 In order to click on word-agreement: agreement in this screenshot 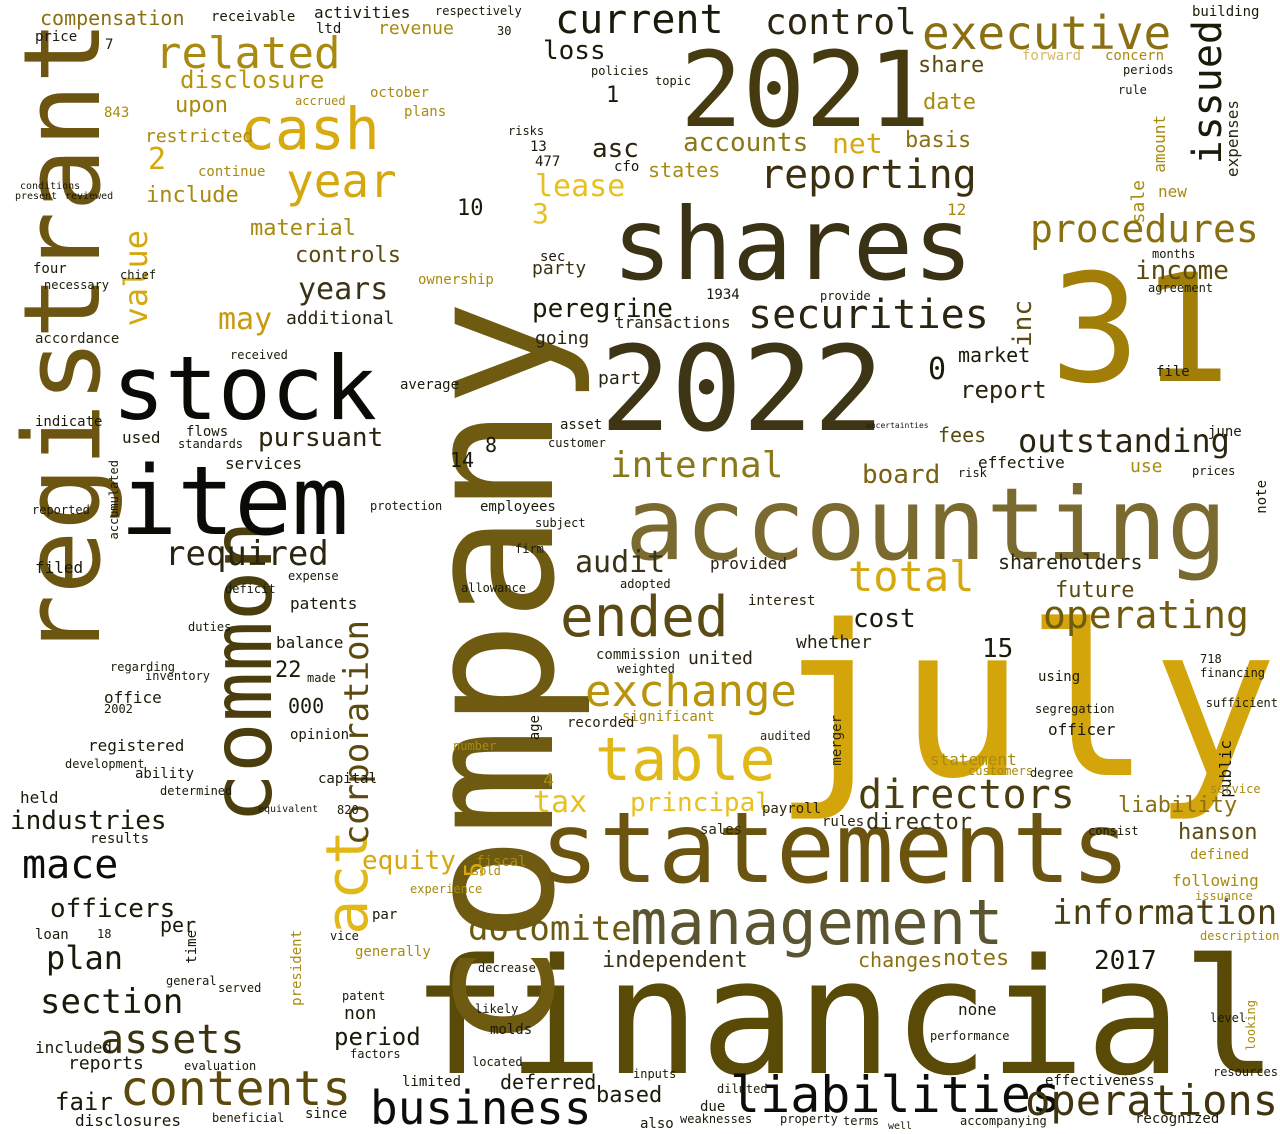, I will do `click(1181, 288)`.